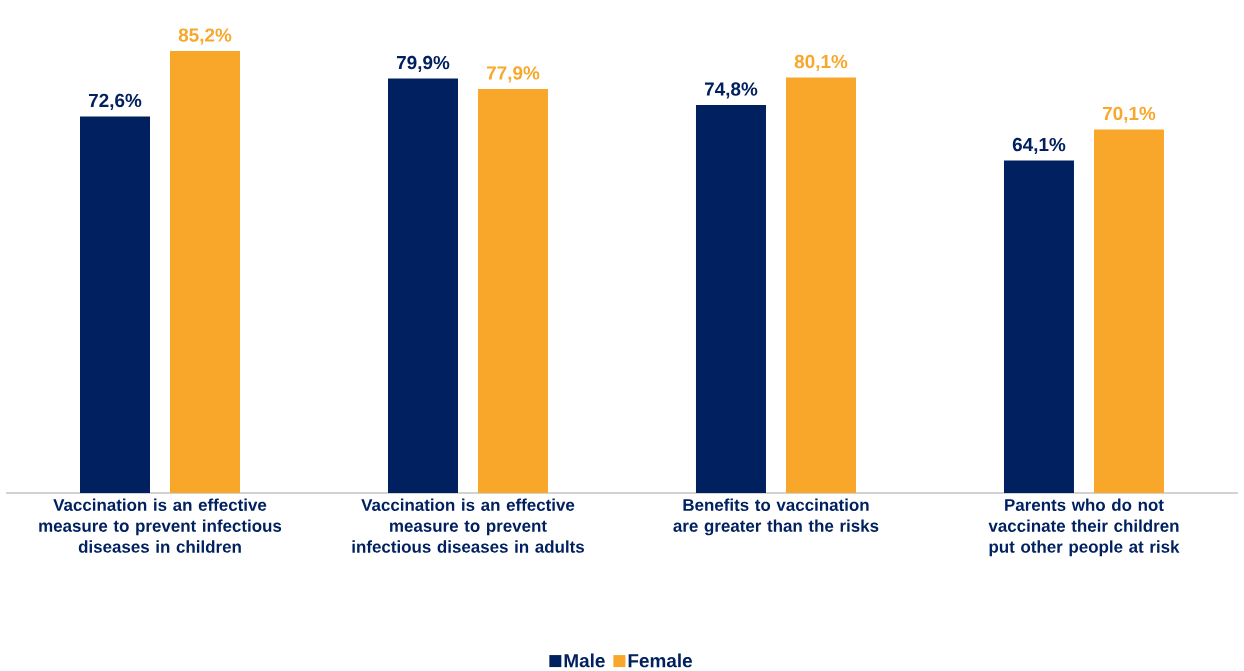 This screenshot has width=1244, height=671. I want to click on x-tick-label: Vaccination is an effective measure to prevent infectious diseases in children, so click(160, 525).